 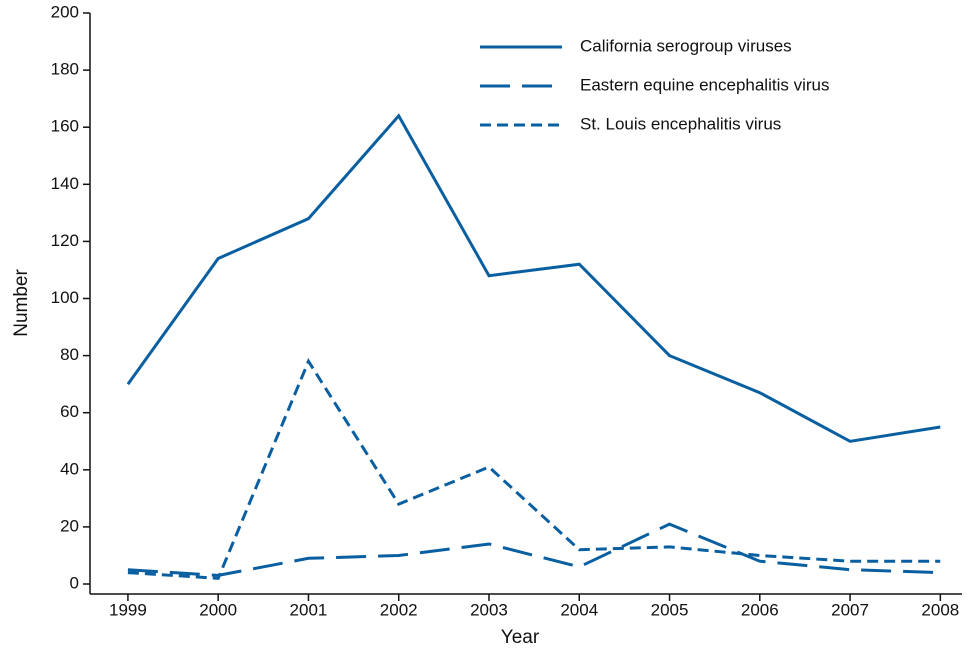 I want to click on y-tick-label: 180, so click(x=65, y=69).